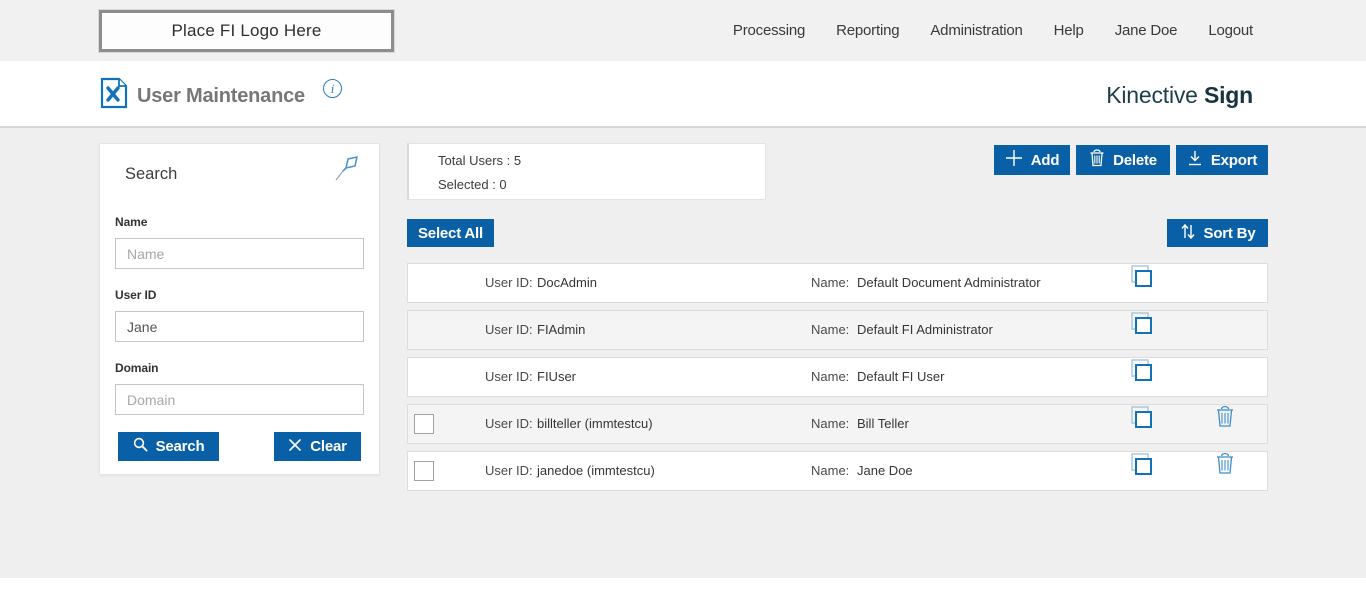  I want to click on search-panel-title: Search, so click(151, 174).